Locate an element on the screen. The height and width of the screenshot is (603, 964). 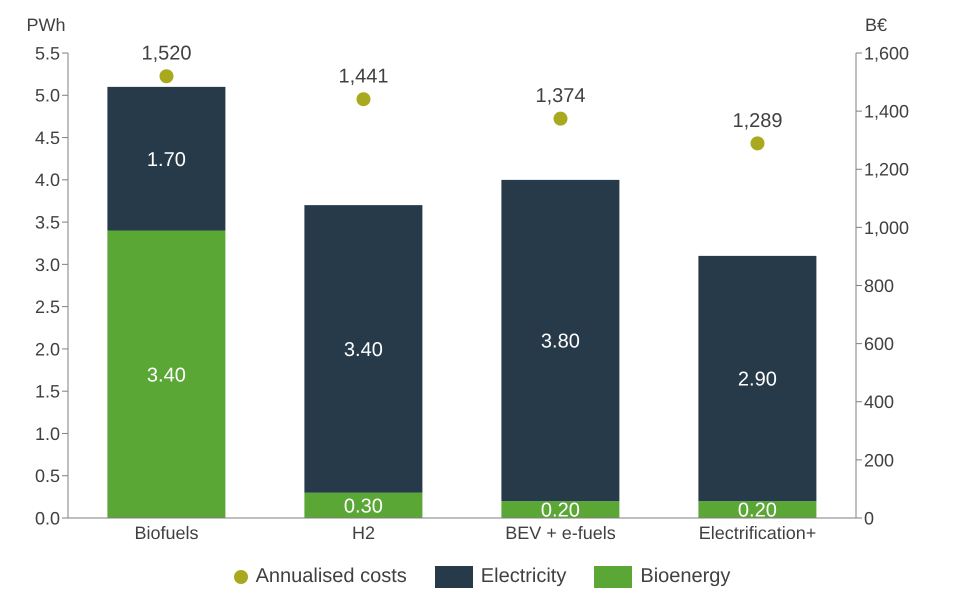
y2-tick-label: 600 is located at coordinates (879, 344).